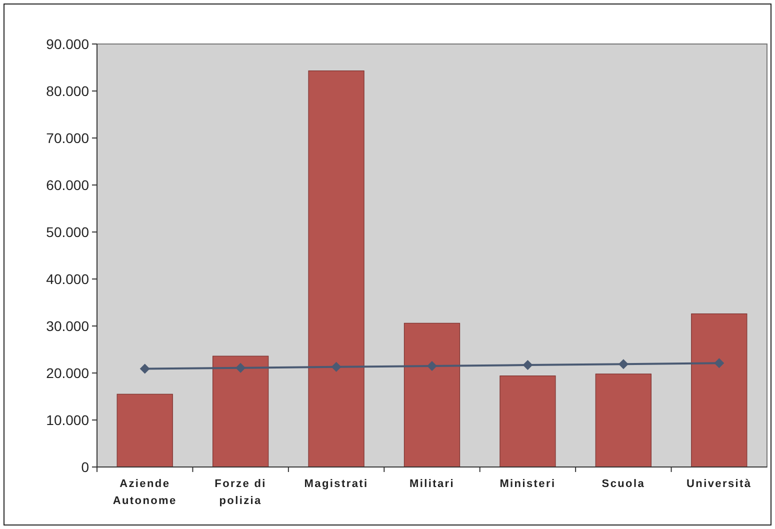 The height and width of the screenshot is (529, 775). What do you see at coordinates (144, 492) in the screenshot?
I see `x-tick-label: Aziende Autonome` at bounding box center [144, 492].